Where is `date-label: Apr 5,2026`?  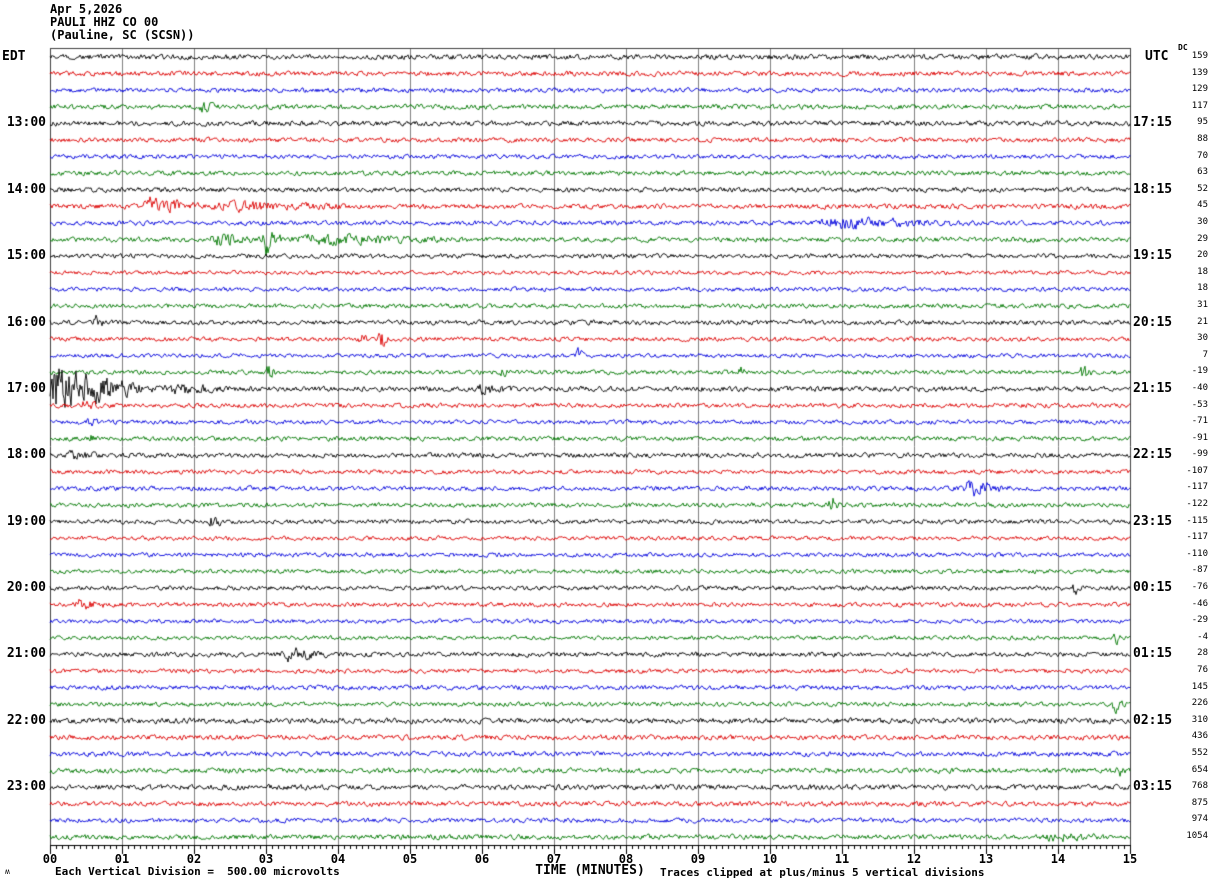 date-label: Apr 5,2026 is located at coordinates (86, 9).